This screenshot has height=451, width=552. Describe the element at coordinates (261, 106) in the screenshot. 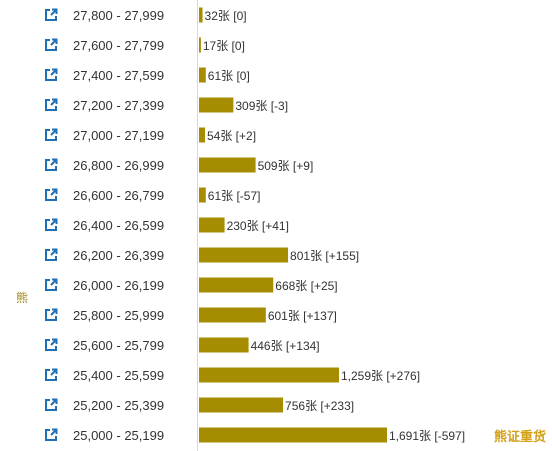

I see `value-label: 309张 [-3]` at that location.